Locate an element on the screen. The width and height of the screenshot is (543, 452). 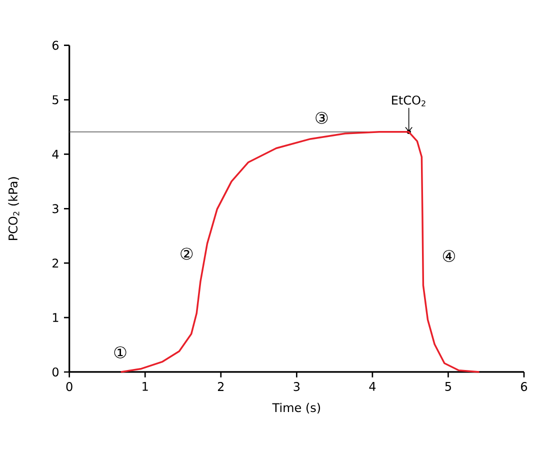
x-tick-label: 4 is located at coordinates (372, 386).